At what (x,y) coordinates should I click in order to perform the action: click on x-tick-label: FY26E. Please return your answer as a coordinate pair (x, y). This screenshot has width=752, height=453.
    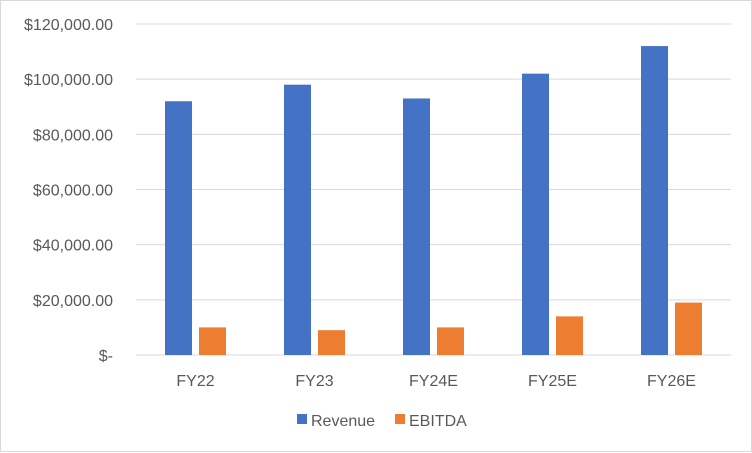
    Looking at the image, I should click on (671, 381).